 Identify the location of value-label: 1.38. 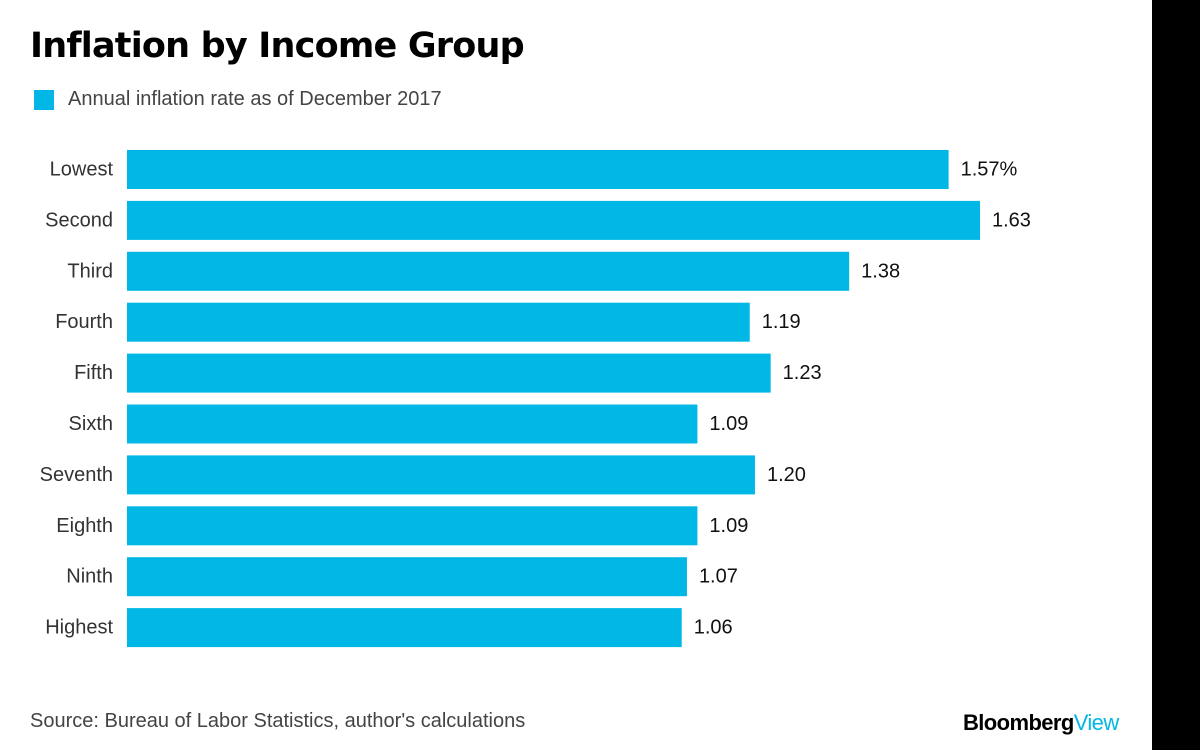
(880, 271).